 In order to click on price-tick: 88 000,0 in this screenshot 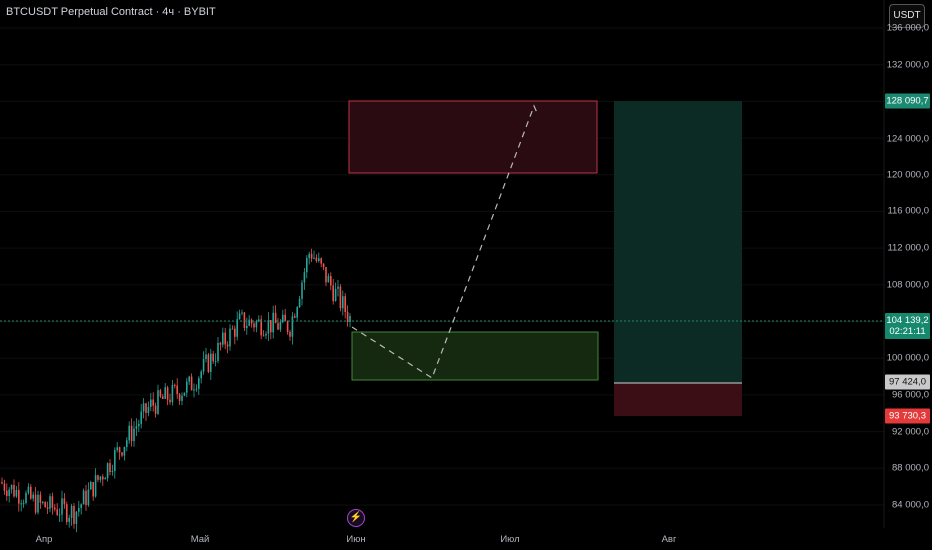, I will do `click(910, 468)`.